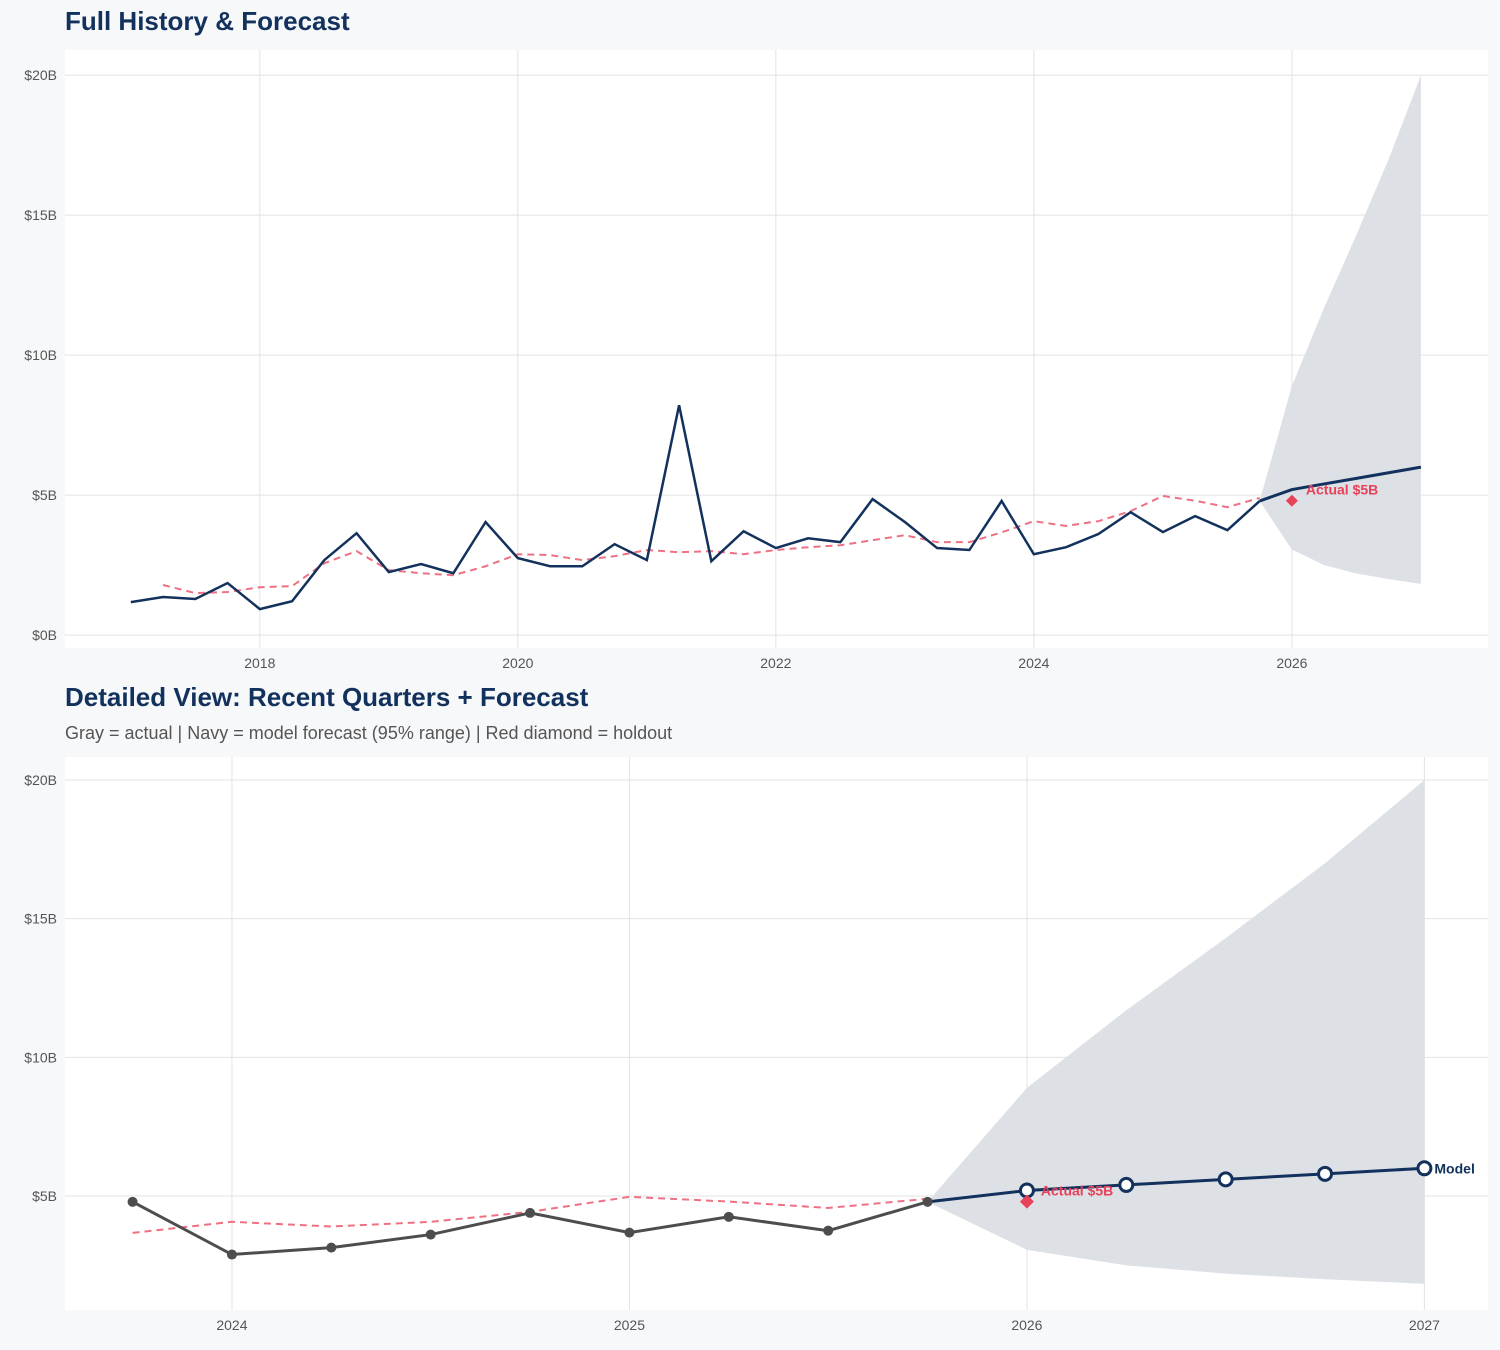 Image resolution: width=1500 pixels, height=1350 pixels. I want to click on y-tick-label: $0B, so click(44, 635).